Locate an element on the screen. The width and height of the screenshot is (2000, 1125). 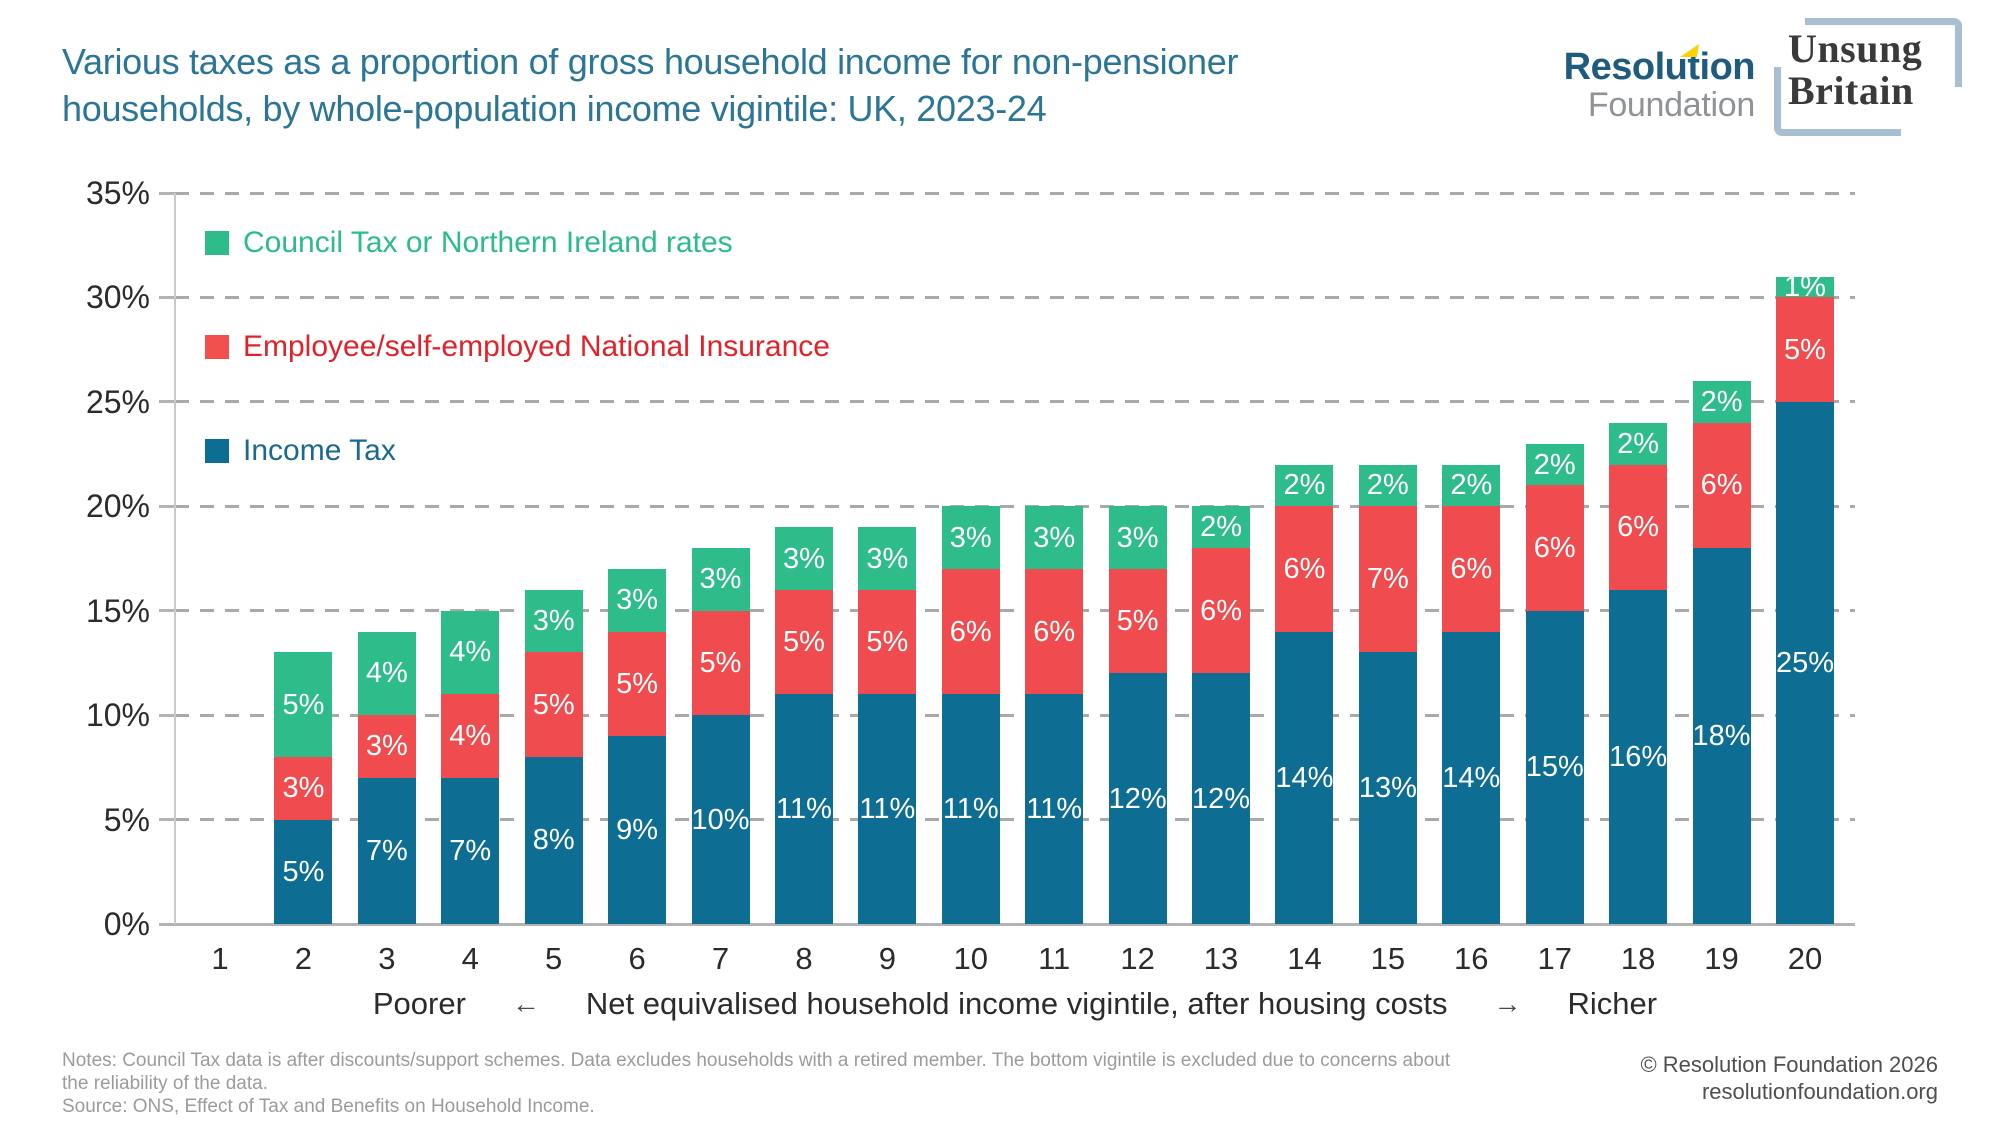
bar-value-label: 25% is located at coordinates (1804, 662).